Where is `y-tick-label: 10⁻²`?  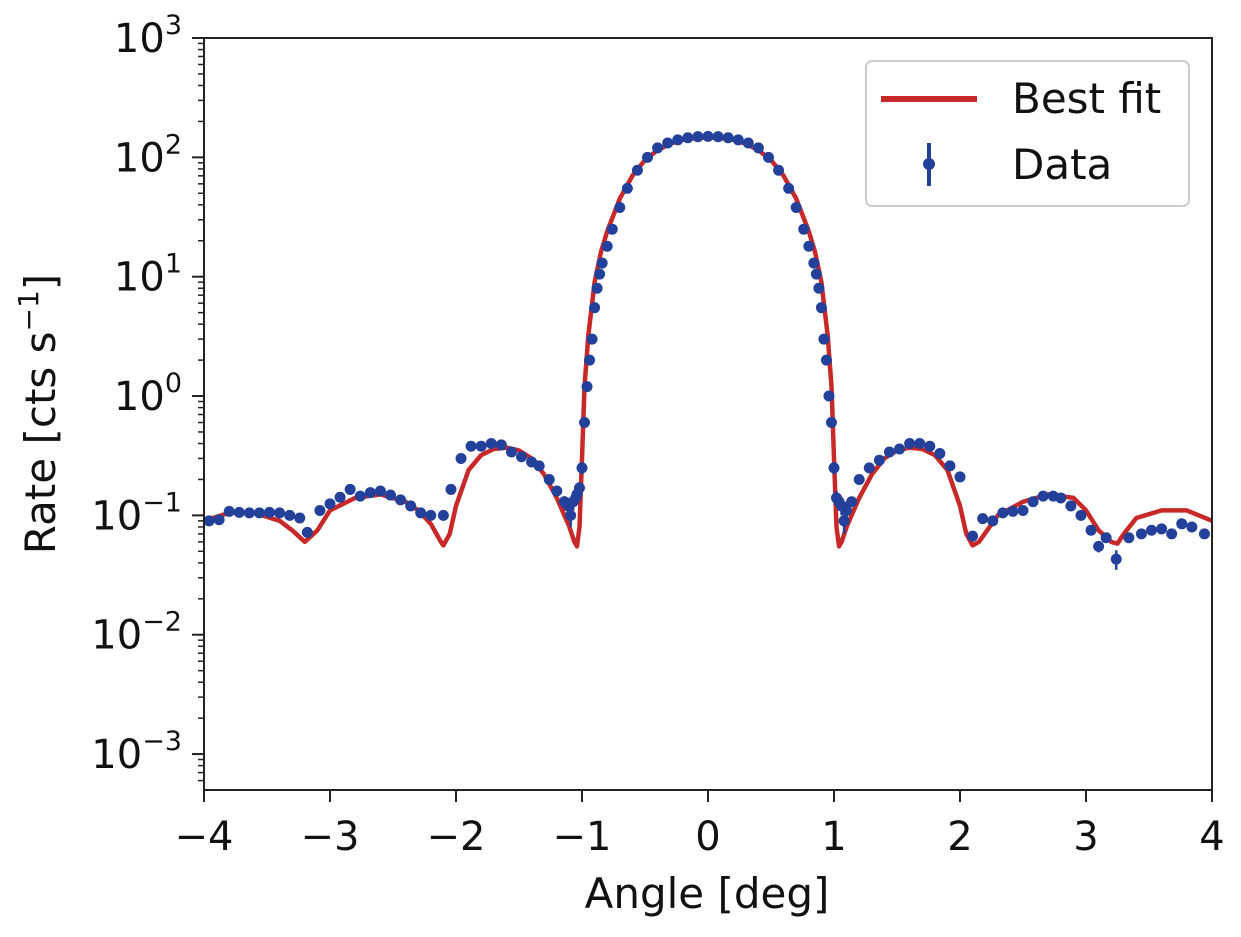 y-tick-label: 10⁻² is located at coordinates (136, 633).